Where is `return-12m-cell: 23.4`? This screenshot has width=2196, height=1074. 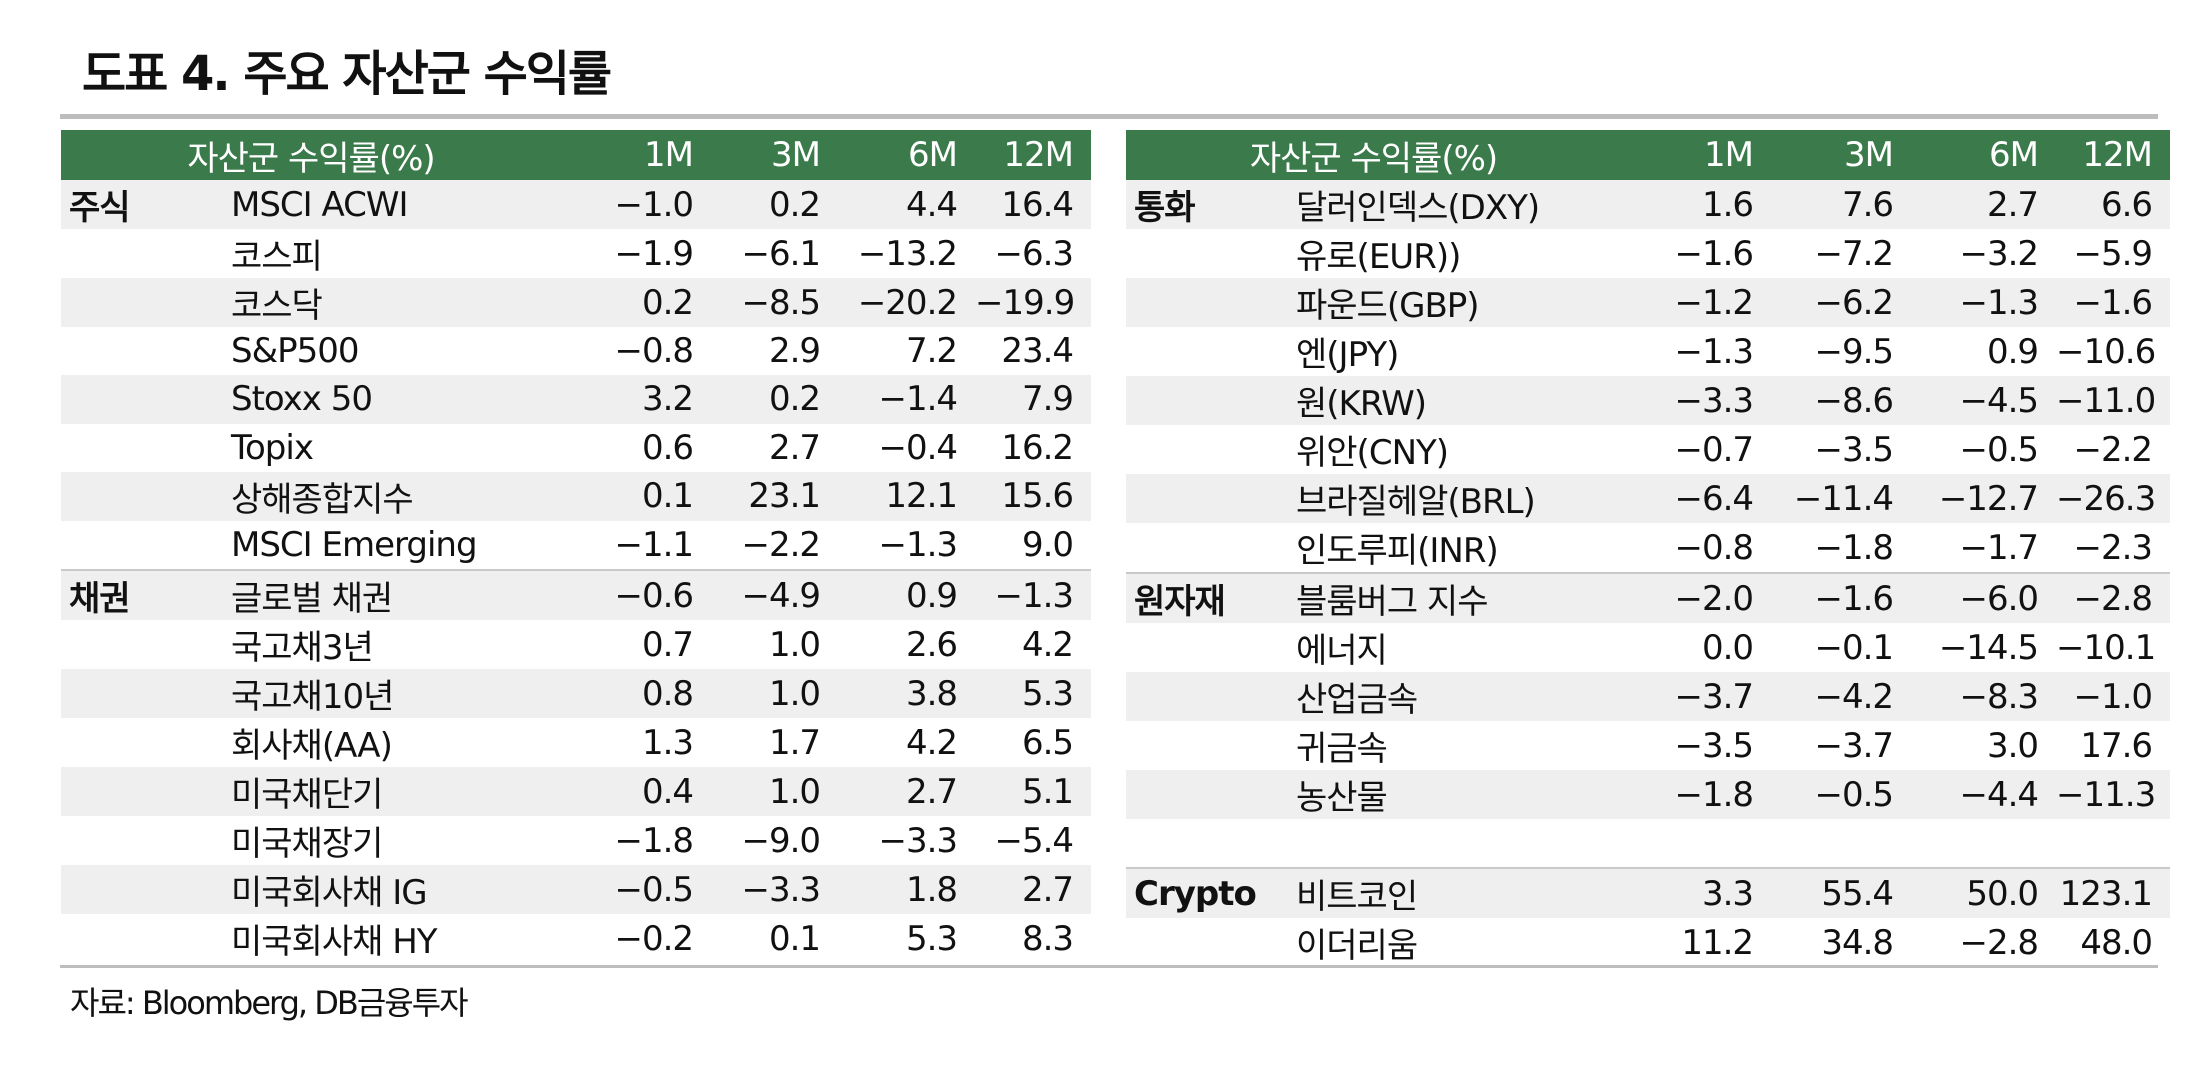 return-12m-cell: 23.4 is located at coordinates (1033, 351).